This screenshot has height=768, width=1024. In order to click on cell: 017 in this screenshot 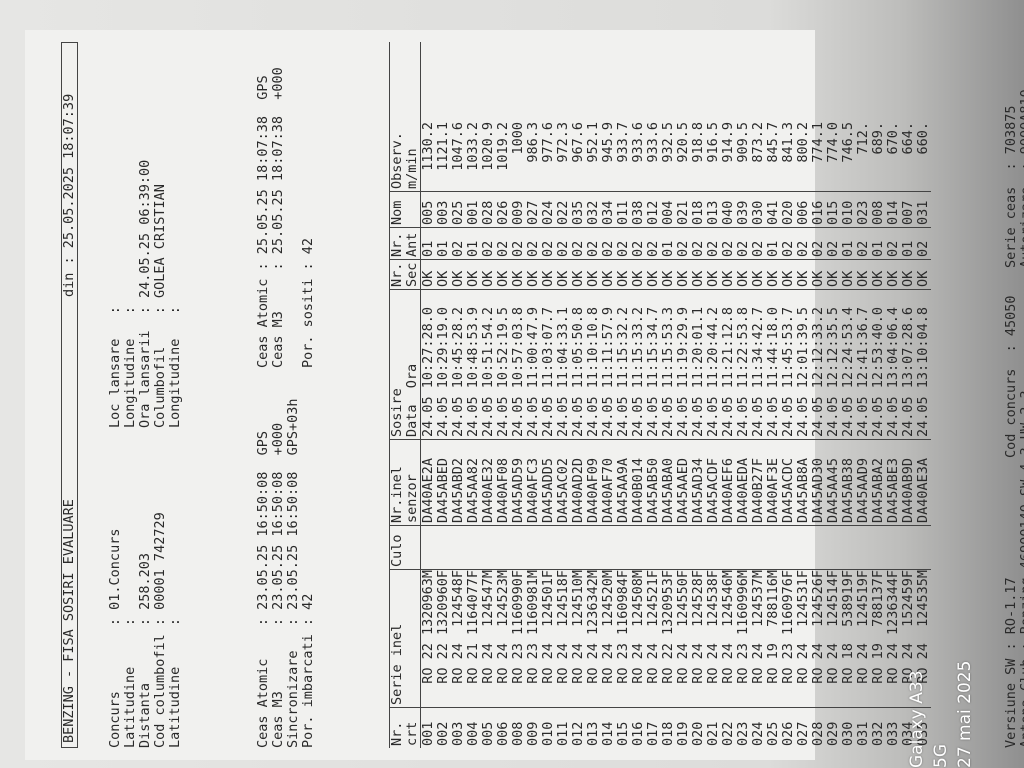, I will do `click(653, 733)`.